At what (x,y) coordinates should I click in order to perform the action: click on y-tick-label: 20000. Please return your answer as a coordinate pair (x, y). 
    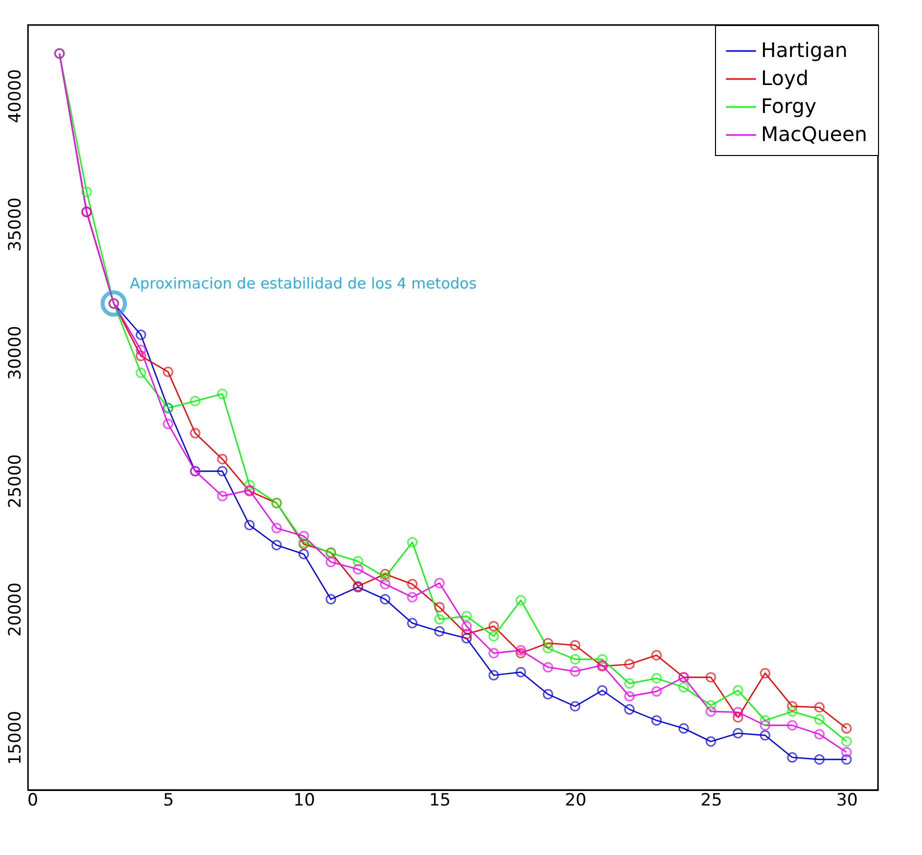
    Looking at the image, I should click on (16, 609).